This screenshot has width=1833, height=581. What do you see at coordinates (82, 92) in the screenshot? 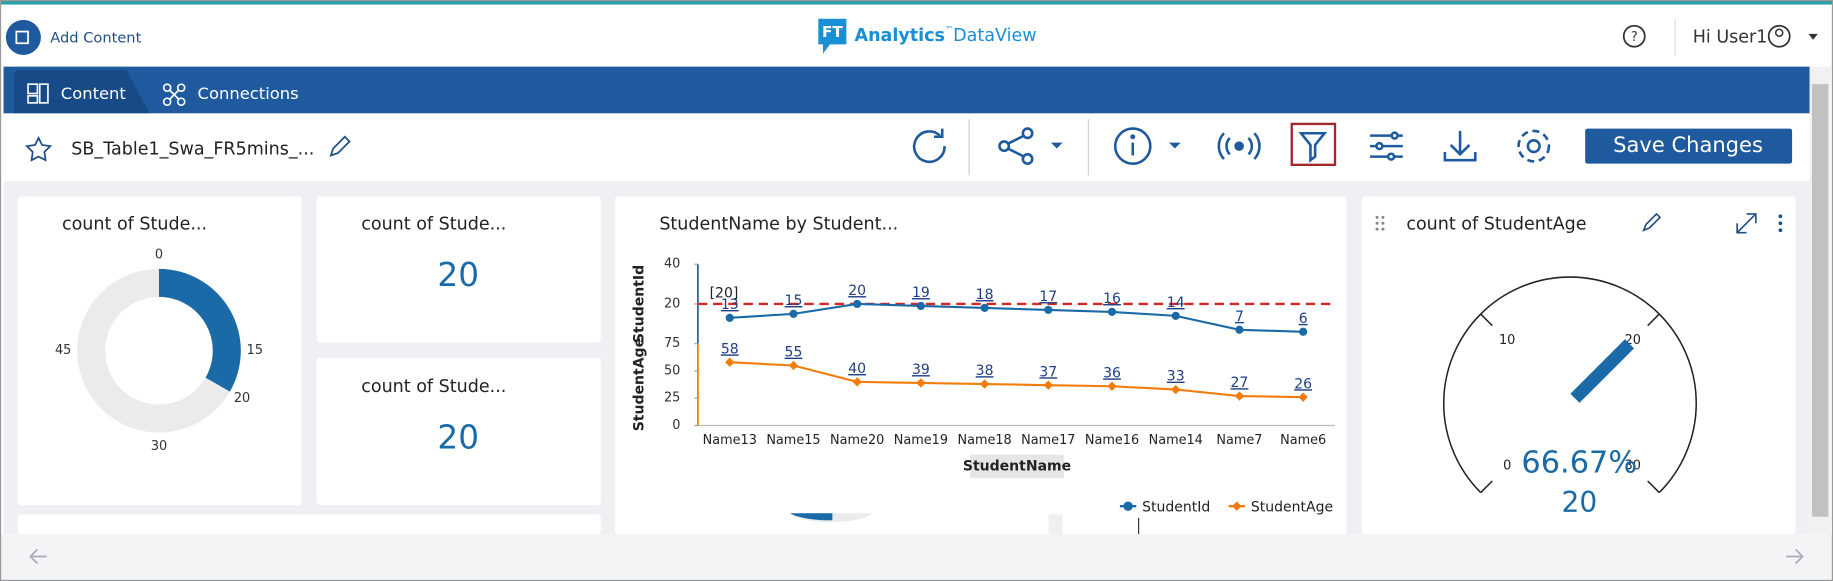
I see `tab-content: Content` at bounding box center [82, 92].